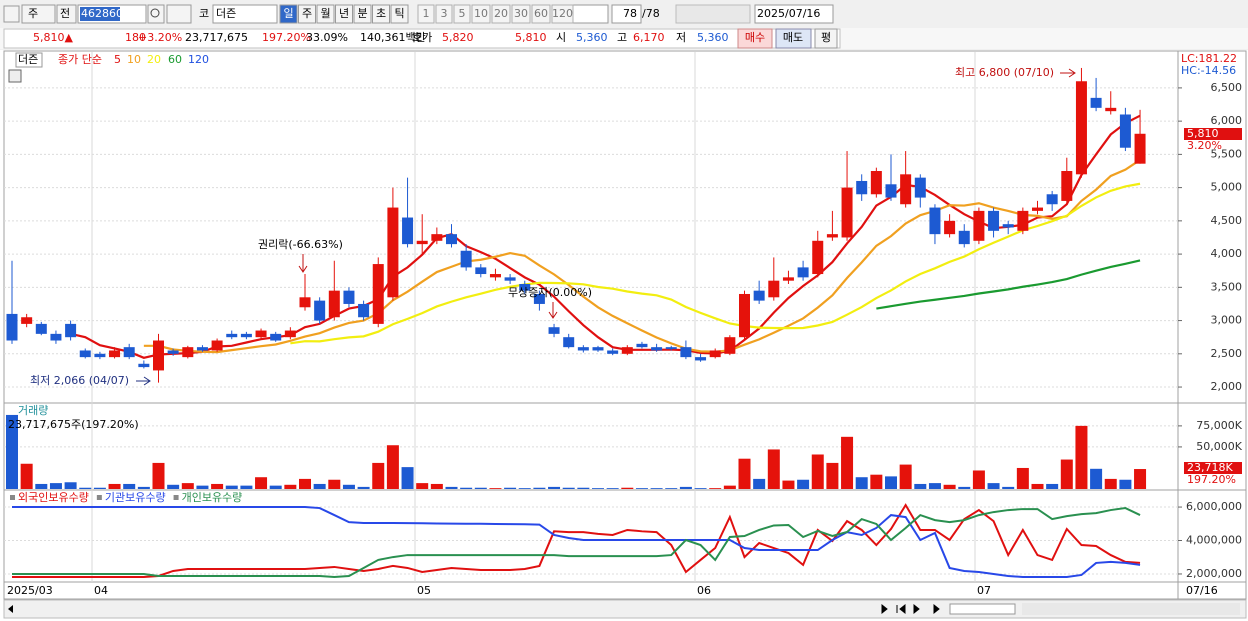 Image resolution: width=1248 pixels, height=621 pixels. I want to click on zoom-slider, so click(982, 609).